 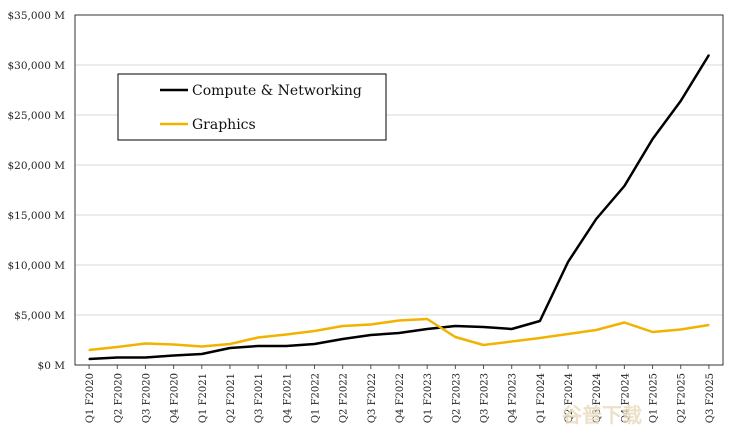 What do you see at coordinates (36, 16) in the screenshot?
I see `y-tick-label: $35,000 M` at bounding box center [36, 16].